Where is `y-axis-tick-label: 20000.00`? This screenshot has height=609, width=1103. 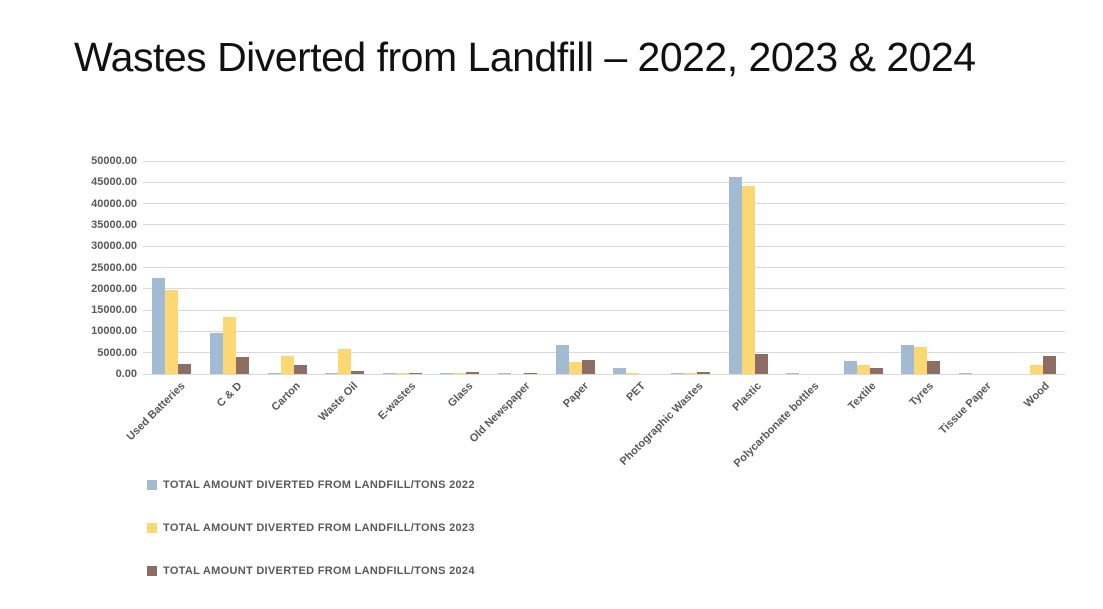
y-axis-tick-label: 20000.00 is located at coordinates (114, 288).